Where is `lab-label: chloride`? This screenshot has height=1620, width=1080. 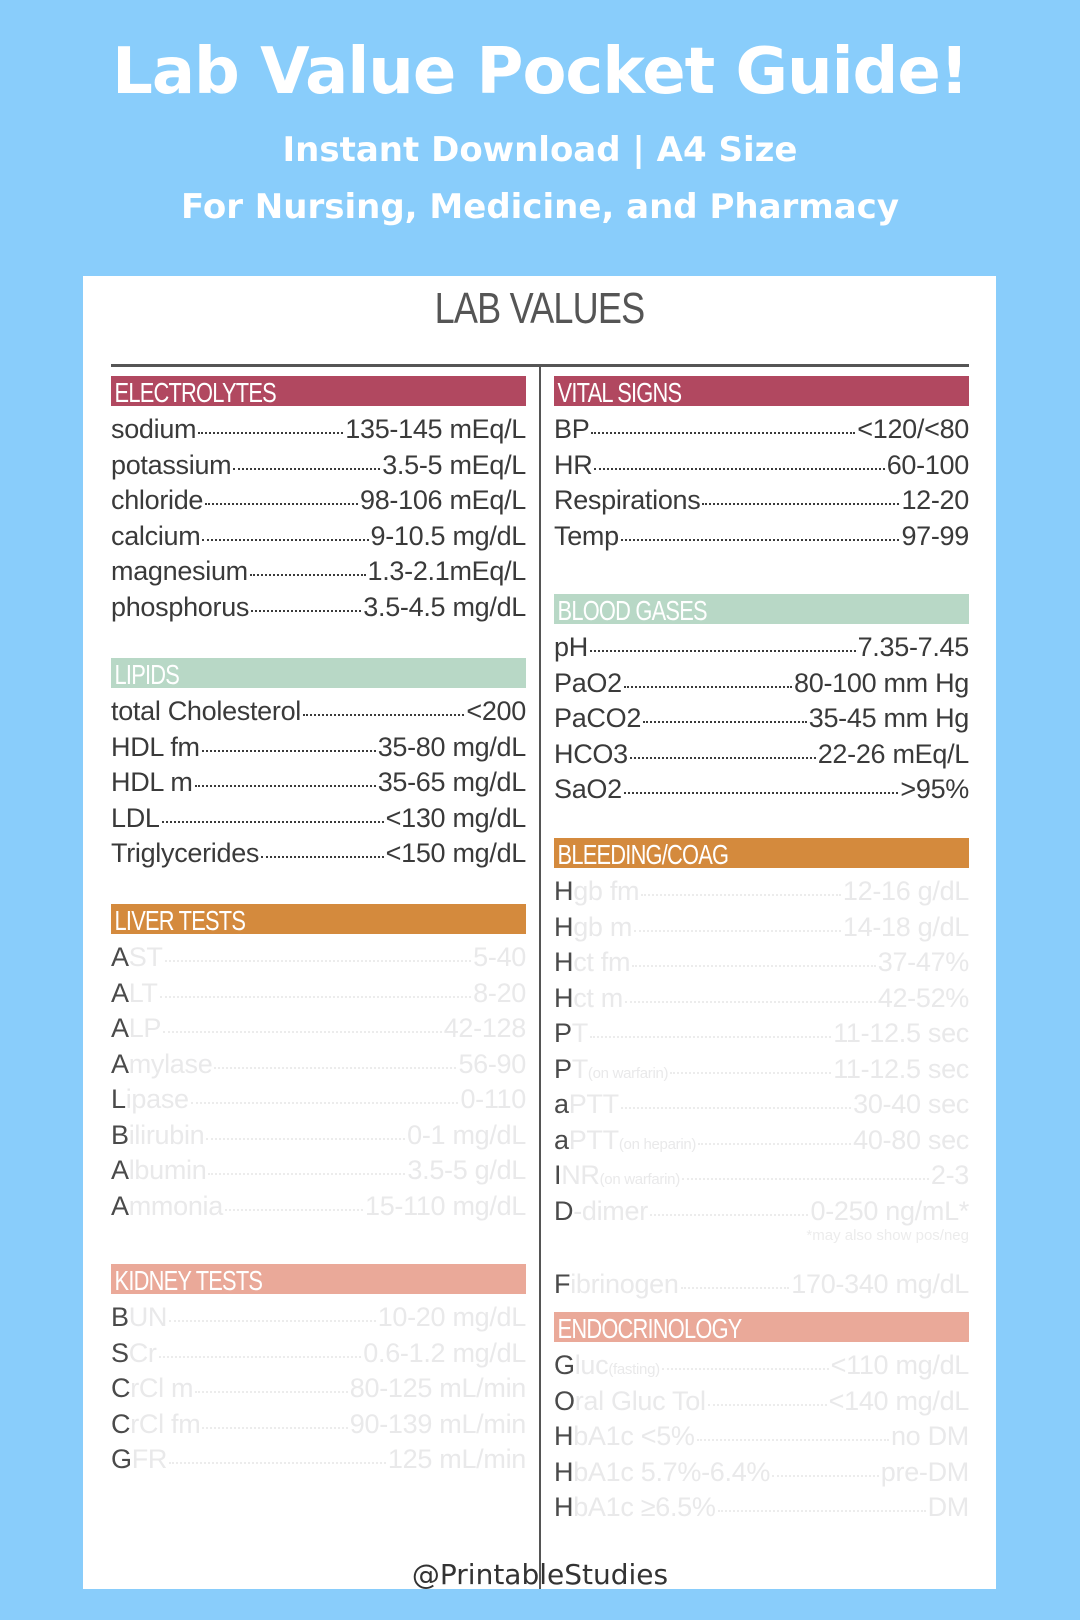 lab-label: chloride is located at coordinates (157, 500).